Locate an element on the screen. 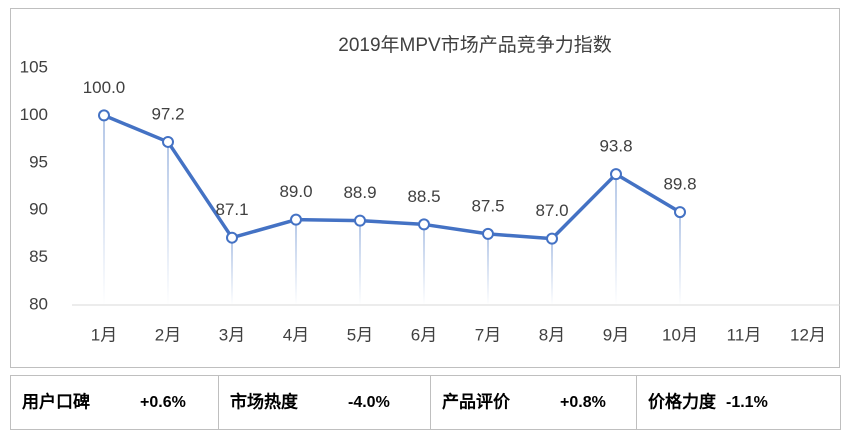  x-tick-label: 11月 is located at coordinates (744, 334).